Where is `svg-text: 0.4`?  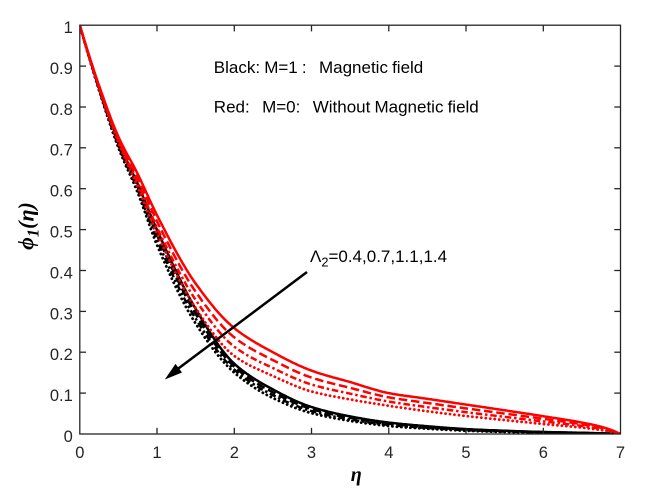 svg-text: 0.4 is located at coordinates (61, 273).